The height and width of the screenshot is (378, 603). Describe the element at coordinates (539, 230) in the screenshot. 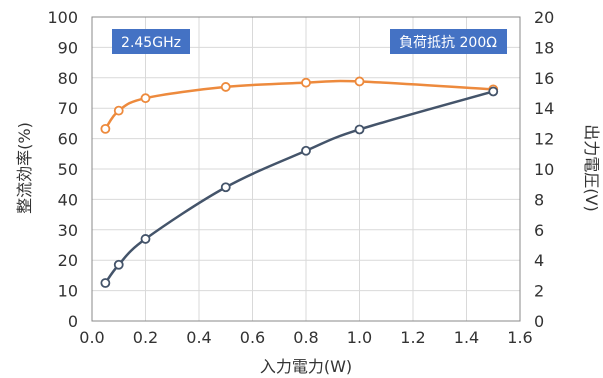

I see `y-right-tick-label: 6` at that location.